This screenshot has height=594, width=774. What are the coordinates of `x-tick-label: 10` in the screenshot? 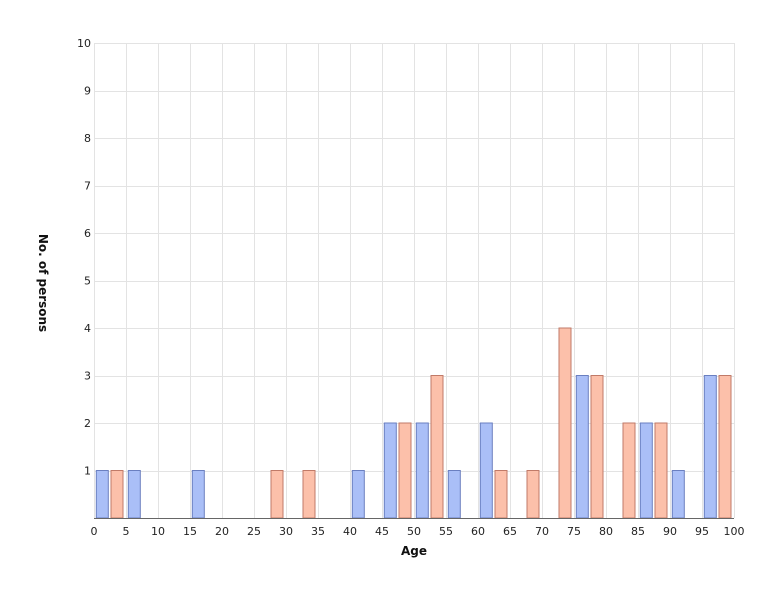 It's located at (158, 531).